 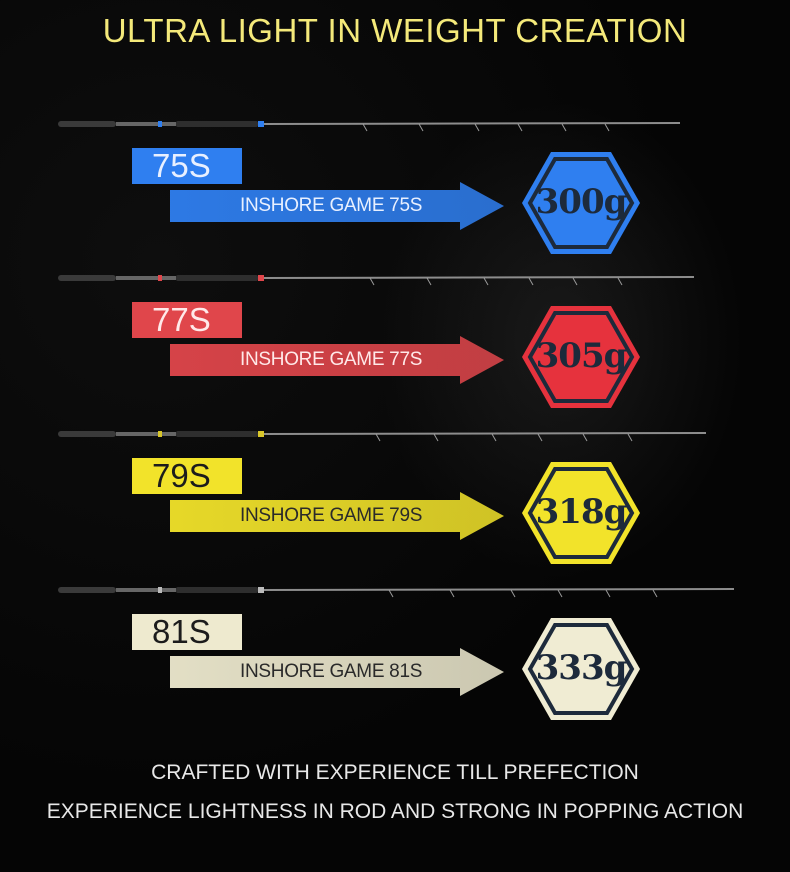 I want to click on weight-value: 305g, so click(x=581, y=356).